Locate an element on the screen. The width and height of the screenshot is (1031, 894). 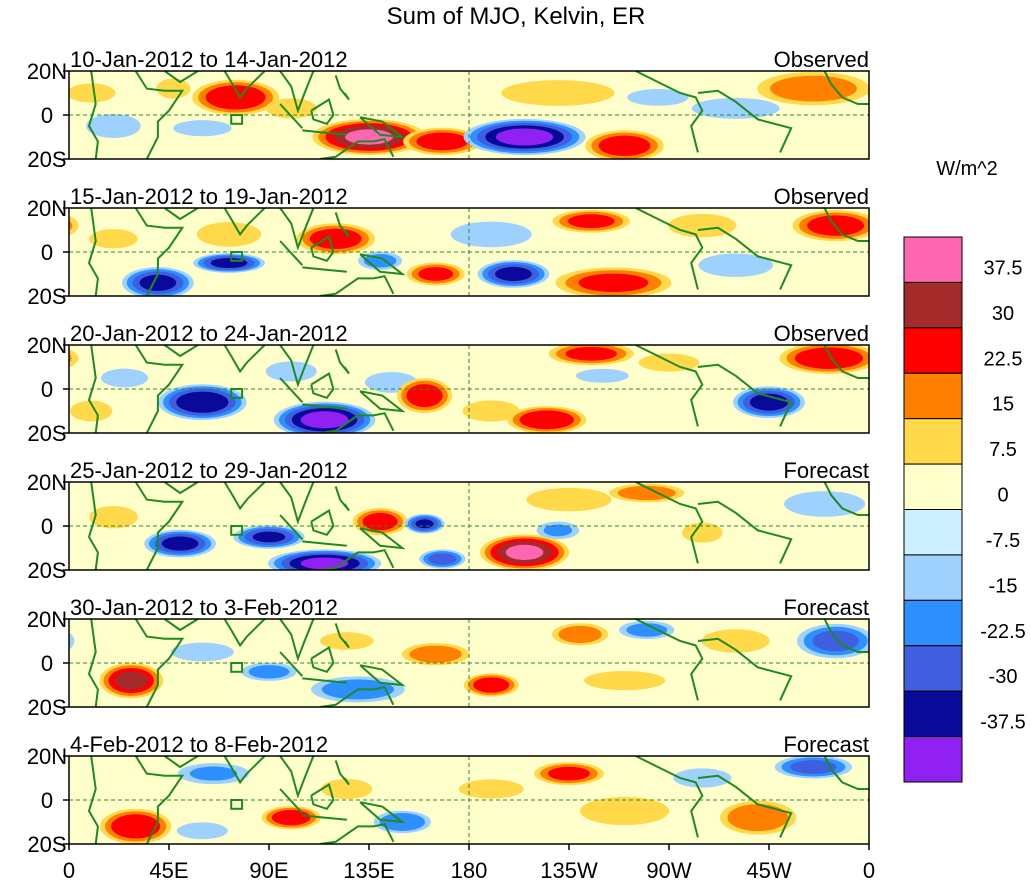
x-tick-label: 180 is located at coordinates (469, 870).